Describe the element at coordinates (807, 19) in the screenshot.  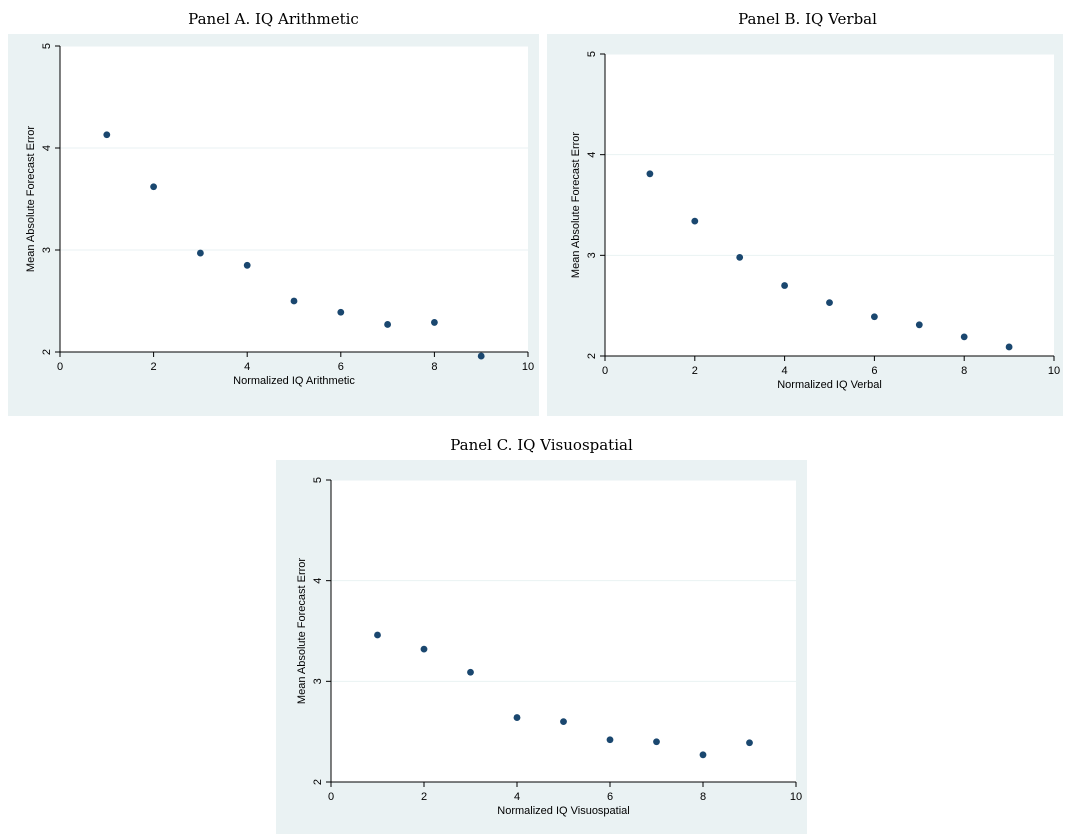
I see `panel-b-title: Panel B. IQ Verbal` at that location.